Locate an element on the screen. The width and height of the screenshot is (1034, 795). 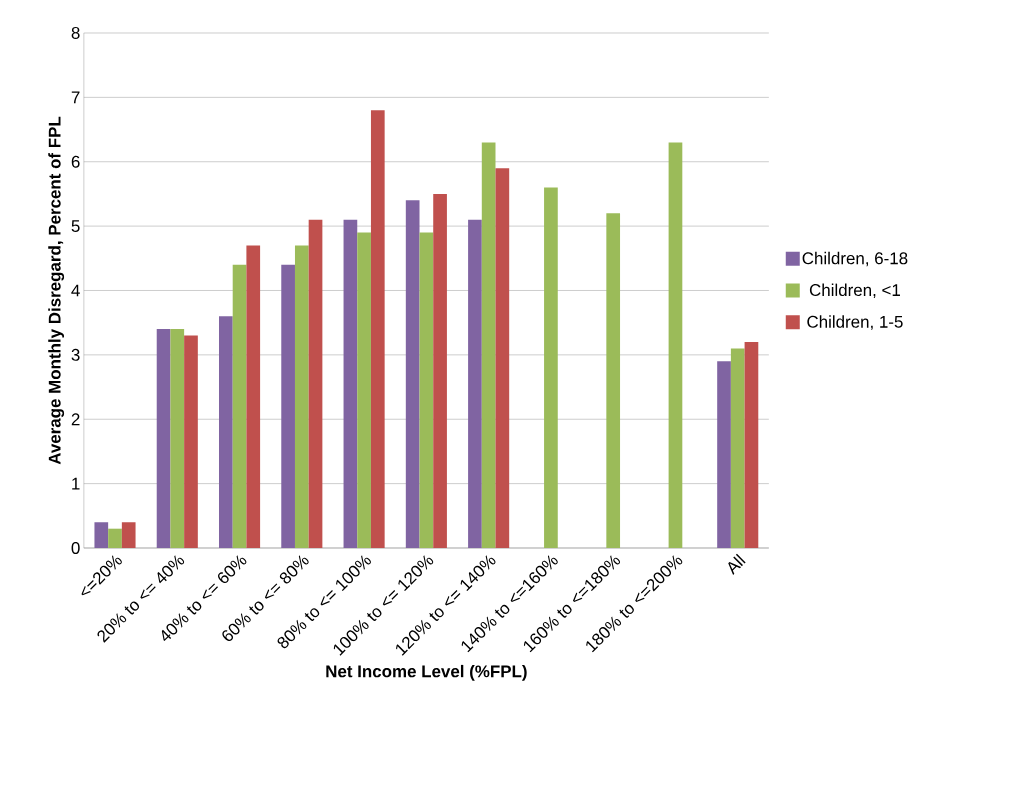
y-axis-title: Average Monthly Disregard, Percent of FPL is located at coordinates (56, 290).